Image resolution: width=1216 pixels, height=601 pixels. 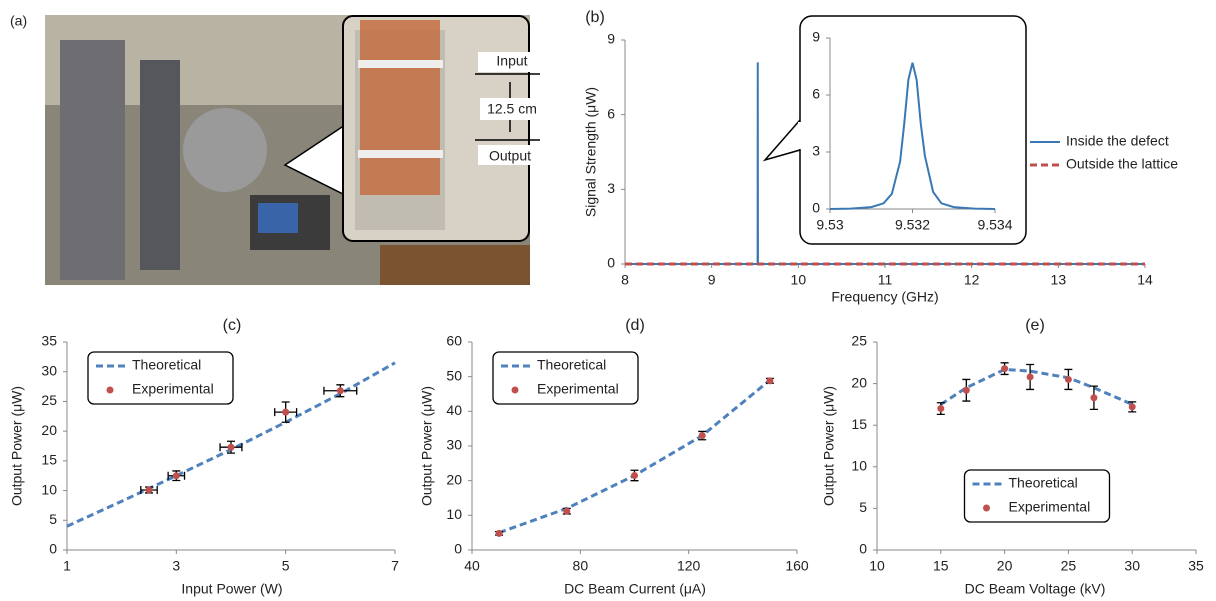 I want to click on photo-annotation: 12.5 cm, so click(x=512, y=109).